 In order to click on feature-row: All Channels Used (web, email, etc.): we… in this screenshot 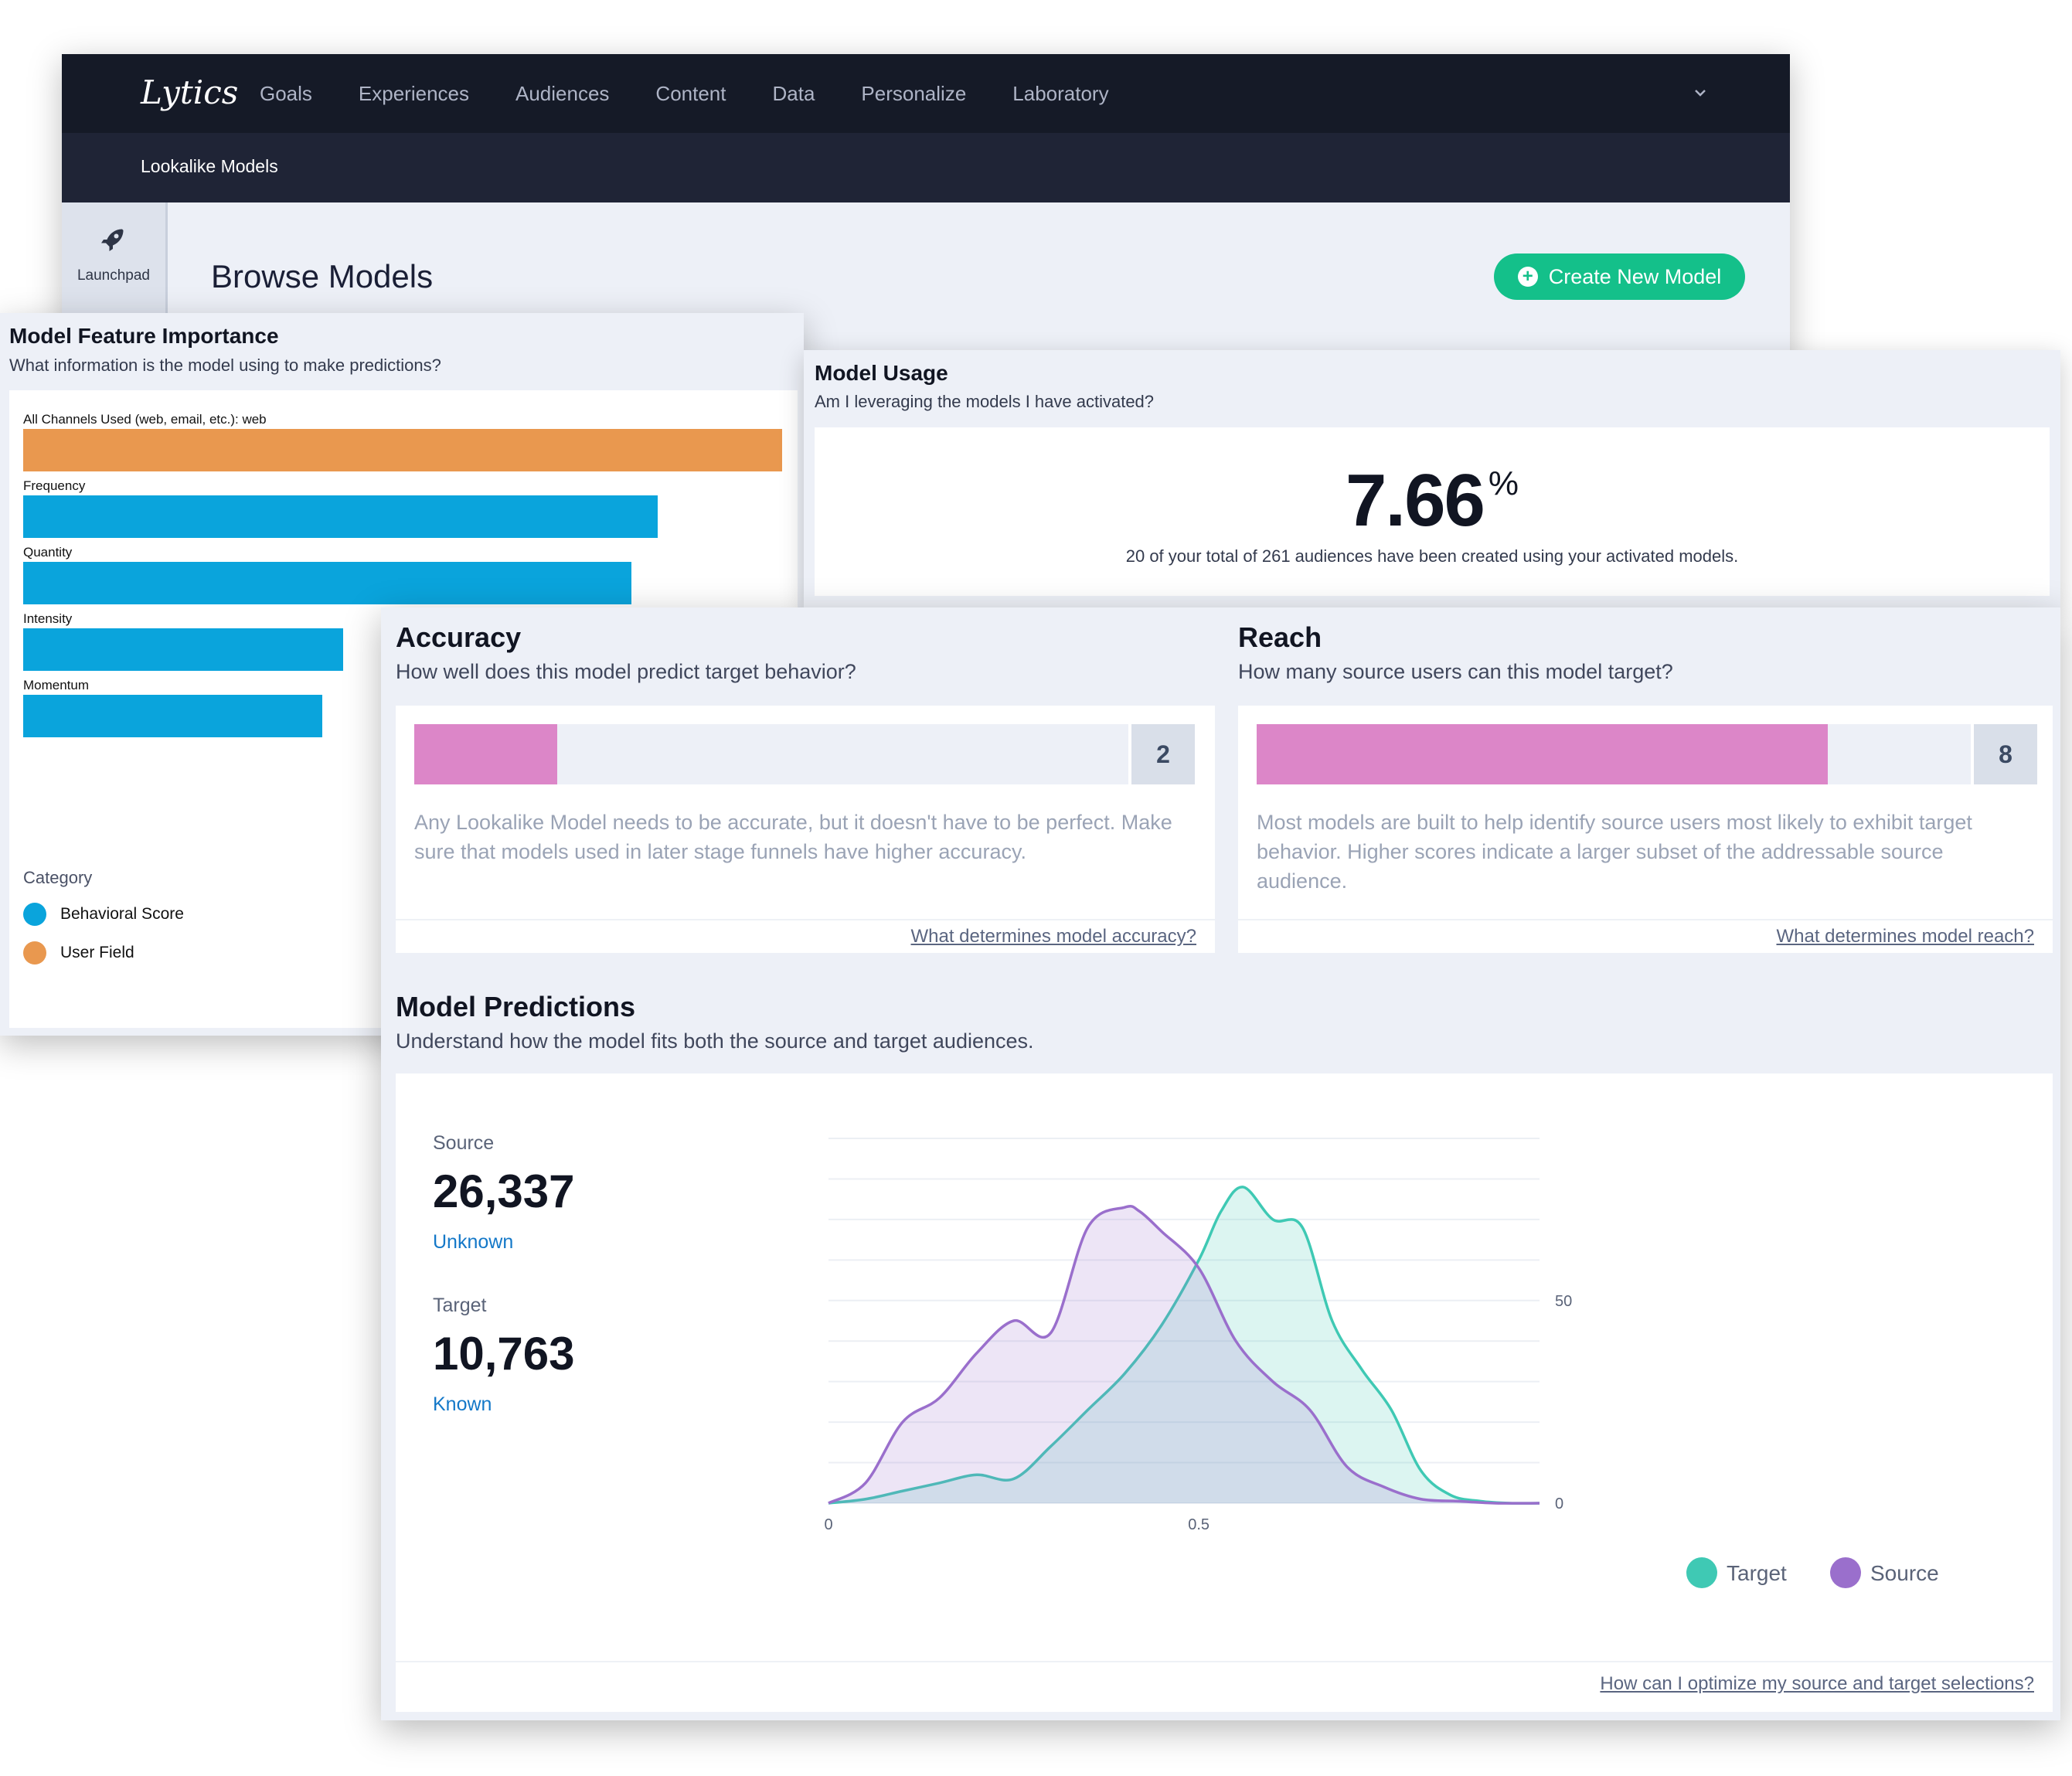, I will do `click(402, 441)`.